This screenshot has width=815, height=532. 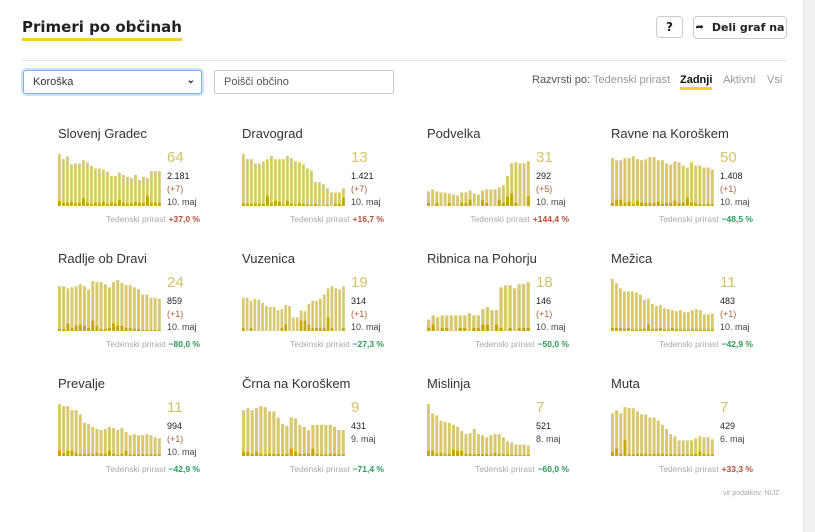 What do you see at coordinates (632, 80) in the screenshot?
I see `sort-option-weekly-growth: Tedenski prirast` at bounding box center [632, 80].